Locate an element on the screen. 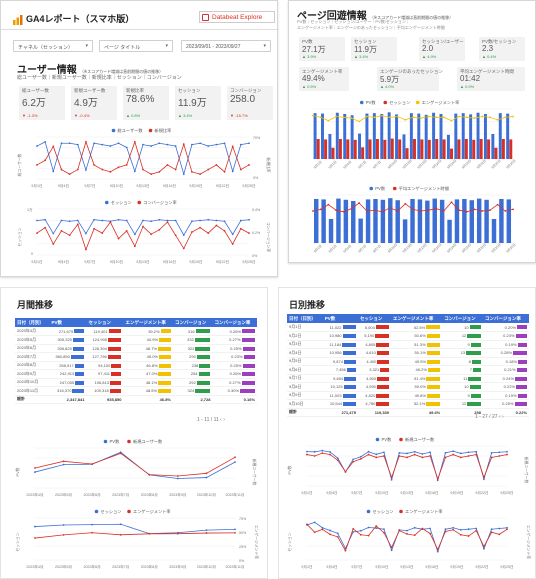  table-cell: 0.25% is located at coordinates (505, 404).